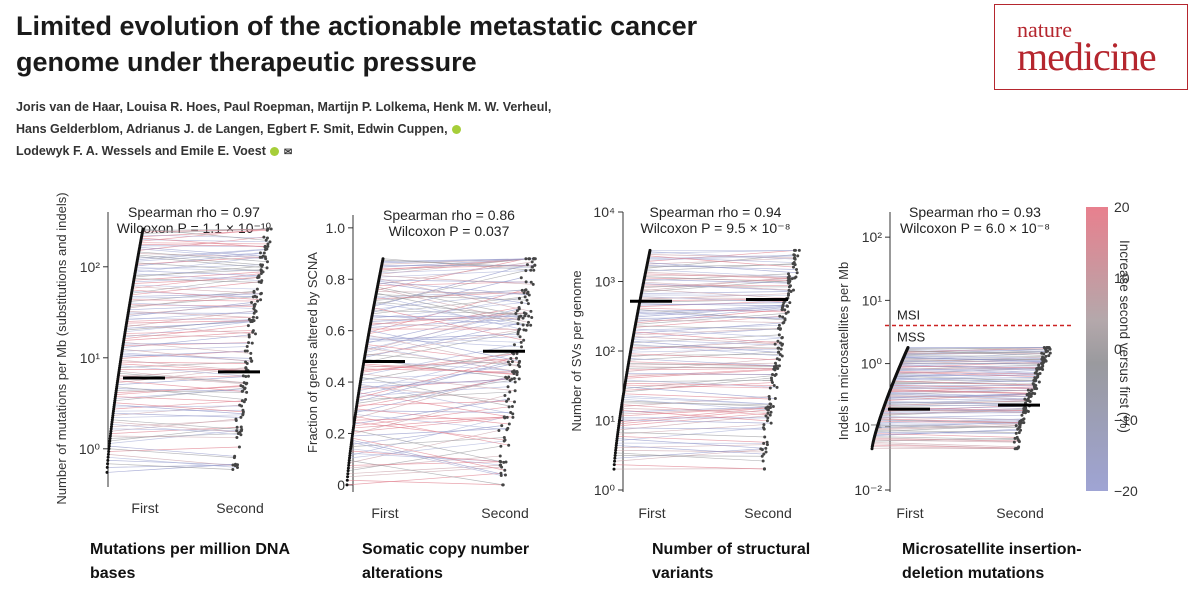 This screenshot has width=1200, height=593. Describe the element at coordinates (1122, 207) in the screenshot. I see `colorbar-tick-label: 20` at that location.